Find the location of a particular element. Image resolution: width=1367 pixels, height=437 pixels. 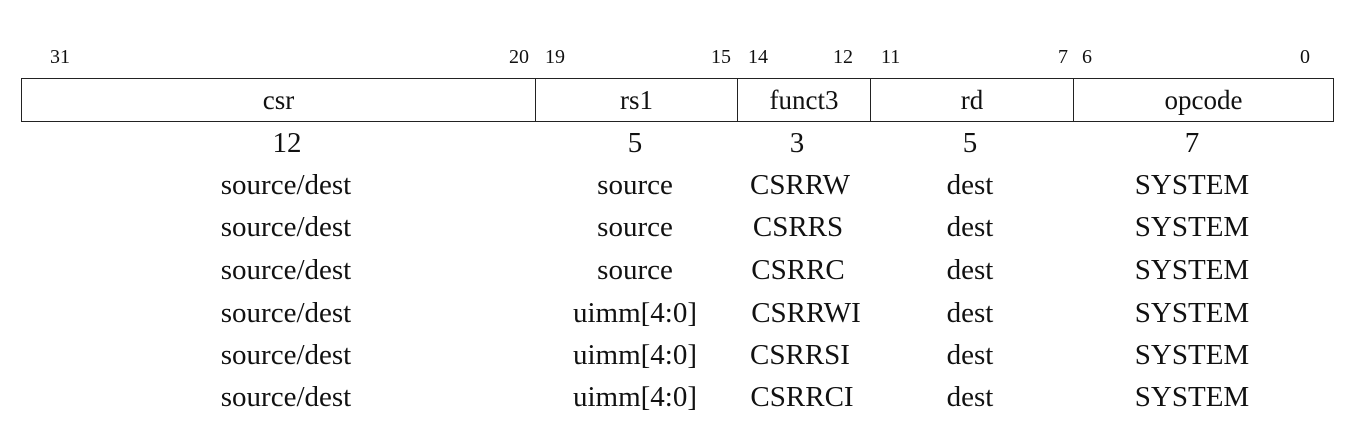

row-1-csr: source/dest is located at coordinates (286, 185).